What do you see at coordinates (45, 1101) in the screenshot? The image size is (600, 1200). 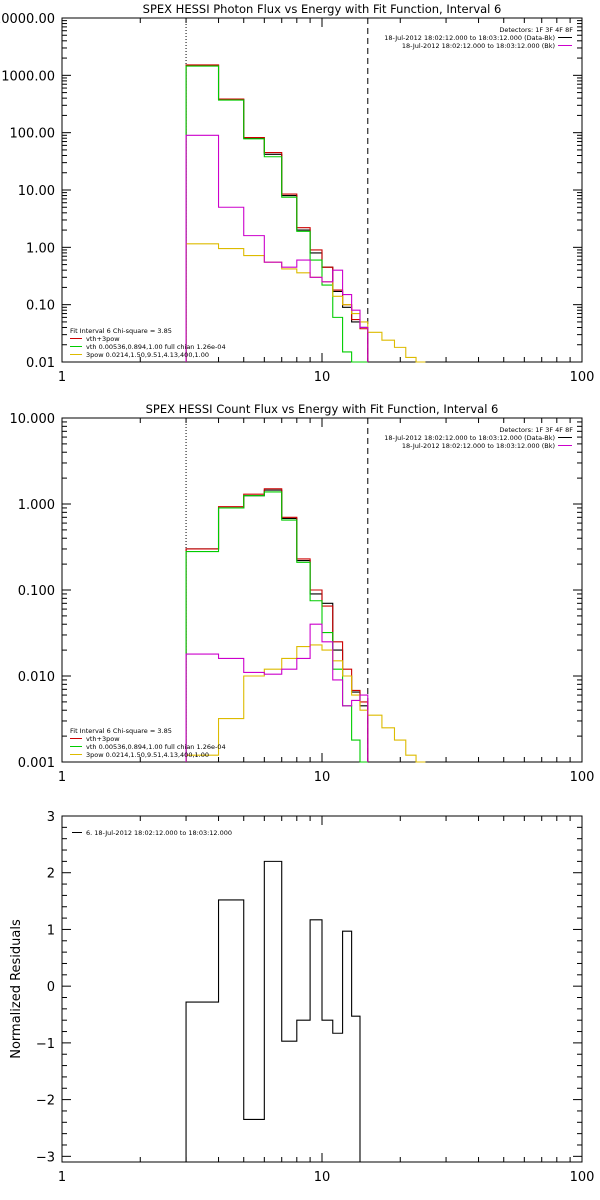 I see `y-tick-label: −2` at bounding box center [45, 1101].